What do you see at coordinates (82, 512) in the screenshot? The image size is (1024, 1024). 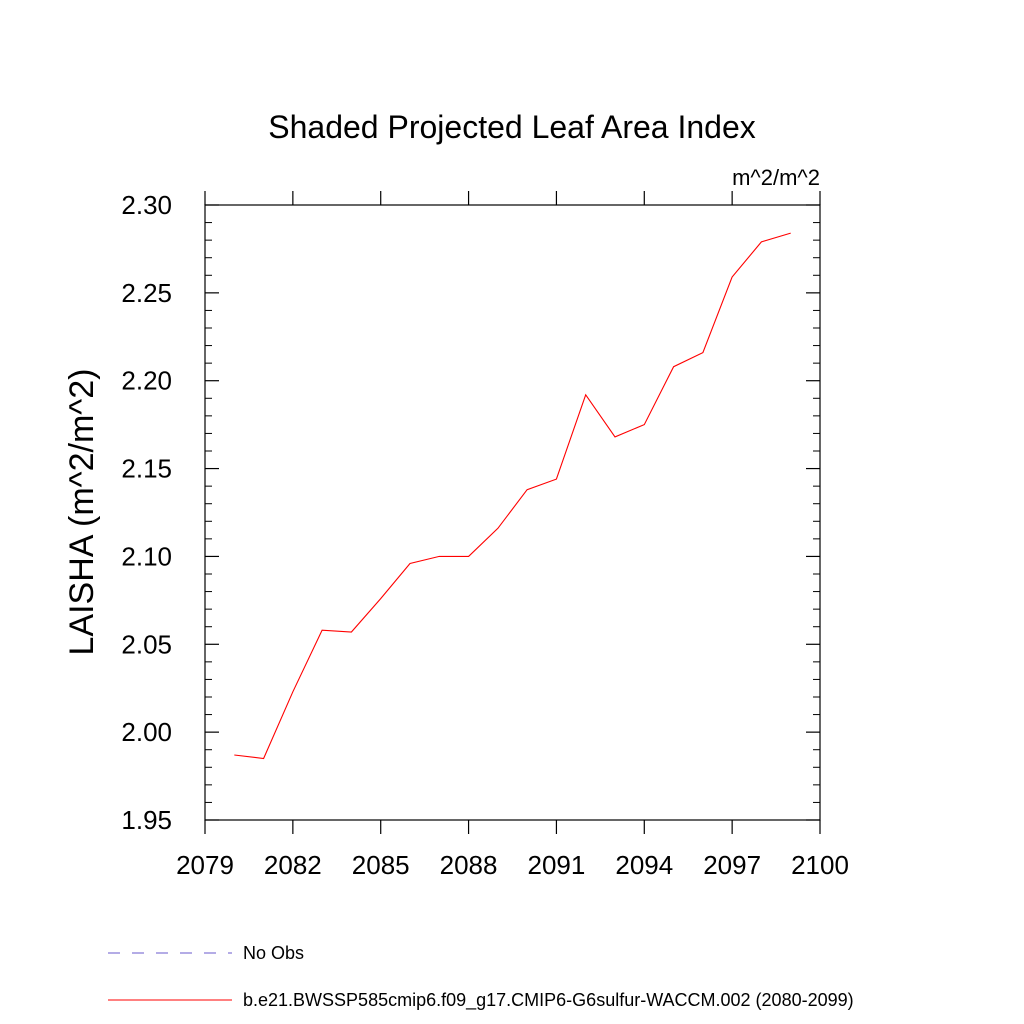 I see `y-axis-label: LAISHA (m^2/m^2)` at bounding box center [82, 512].